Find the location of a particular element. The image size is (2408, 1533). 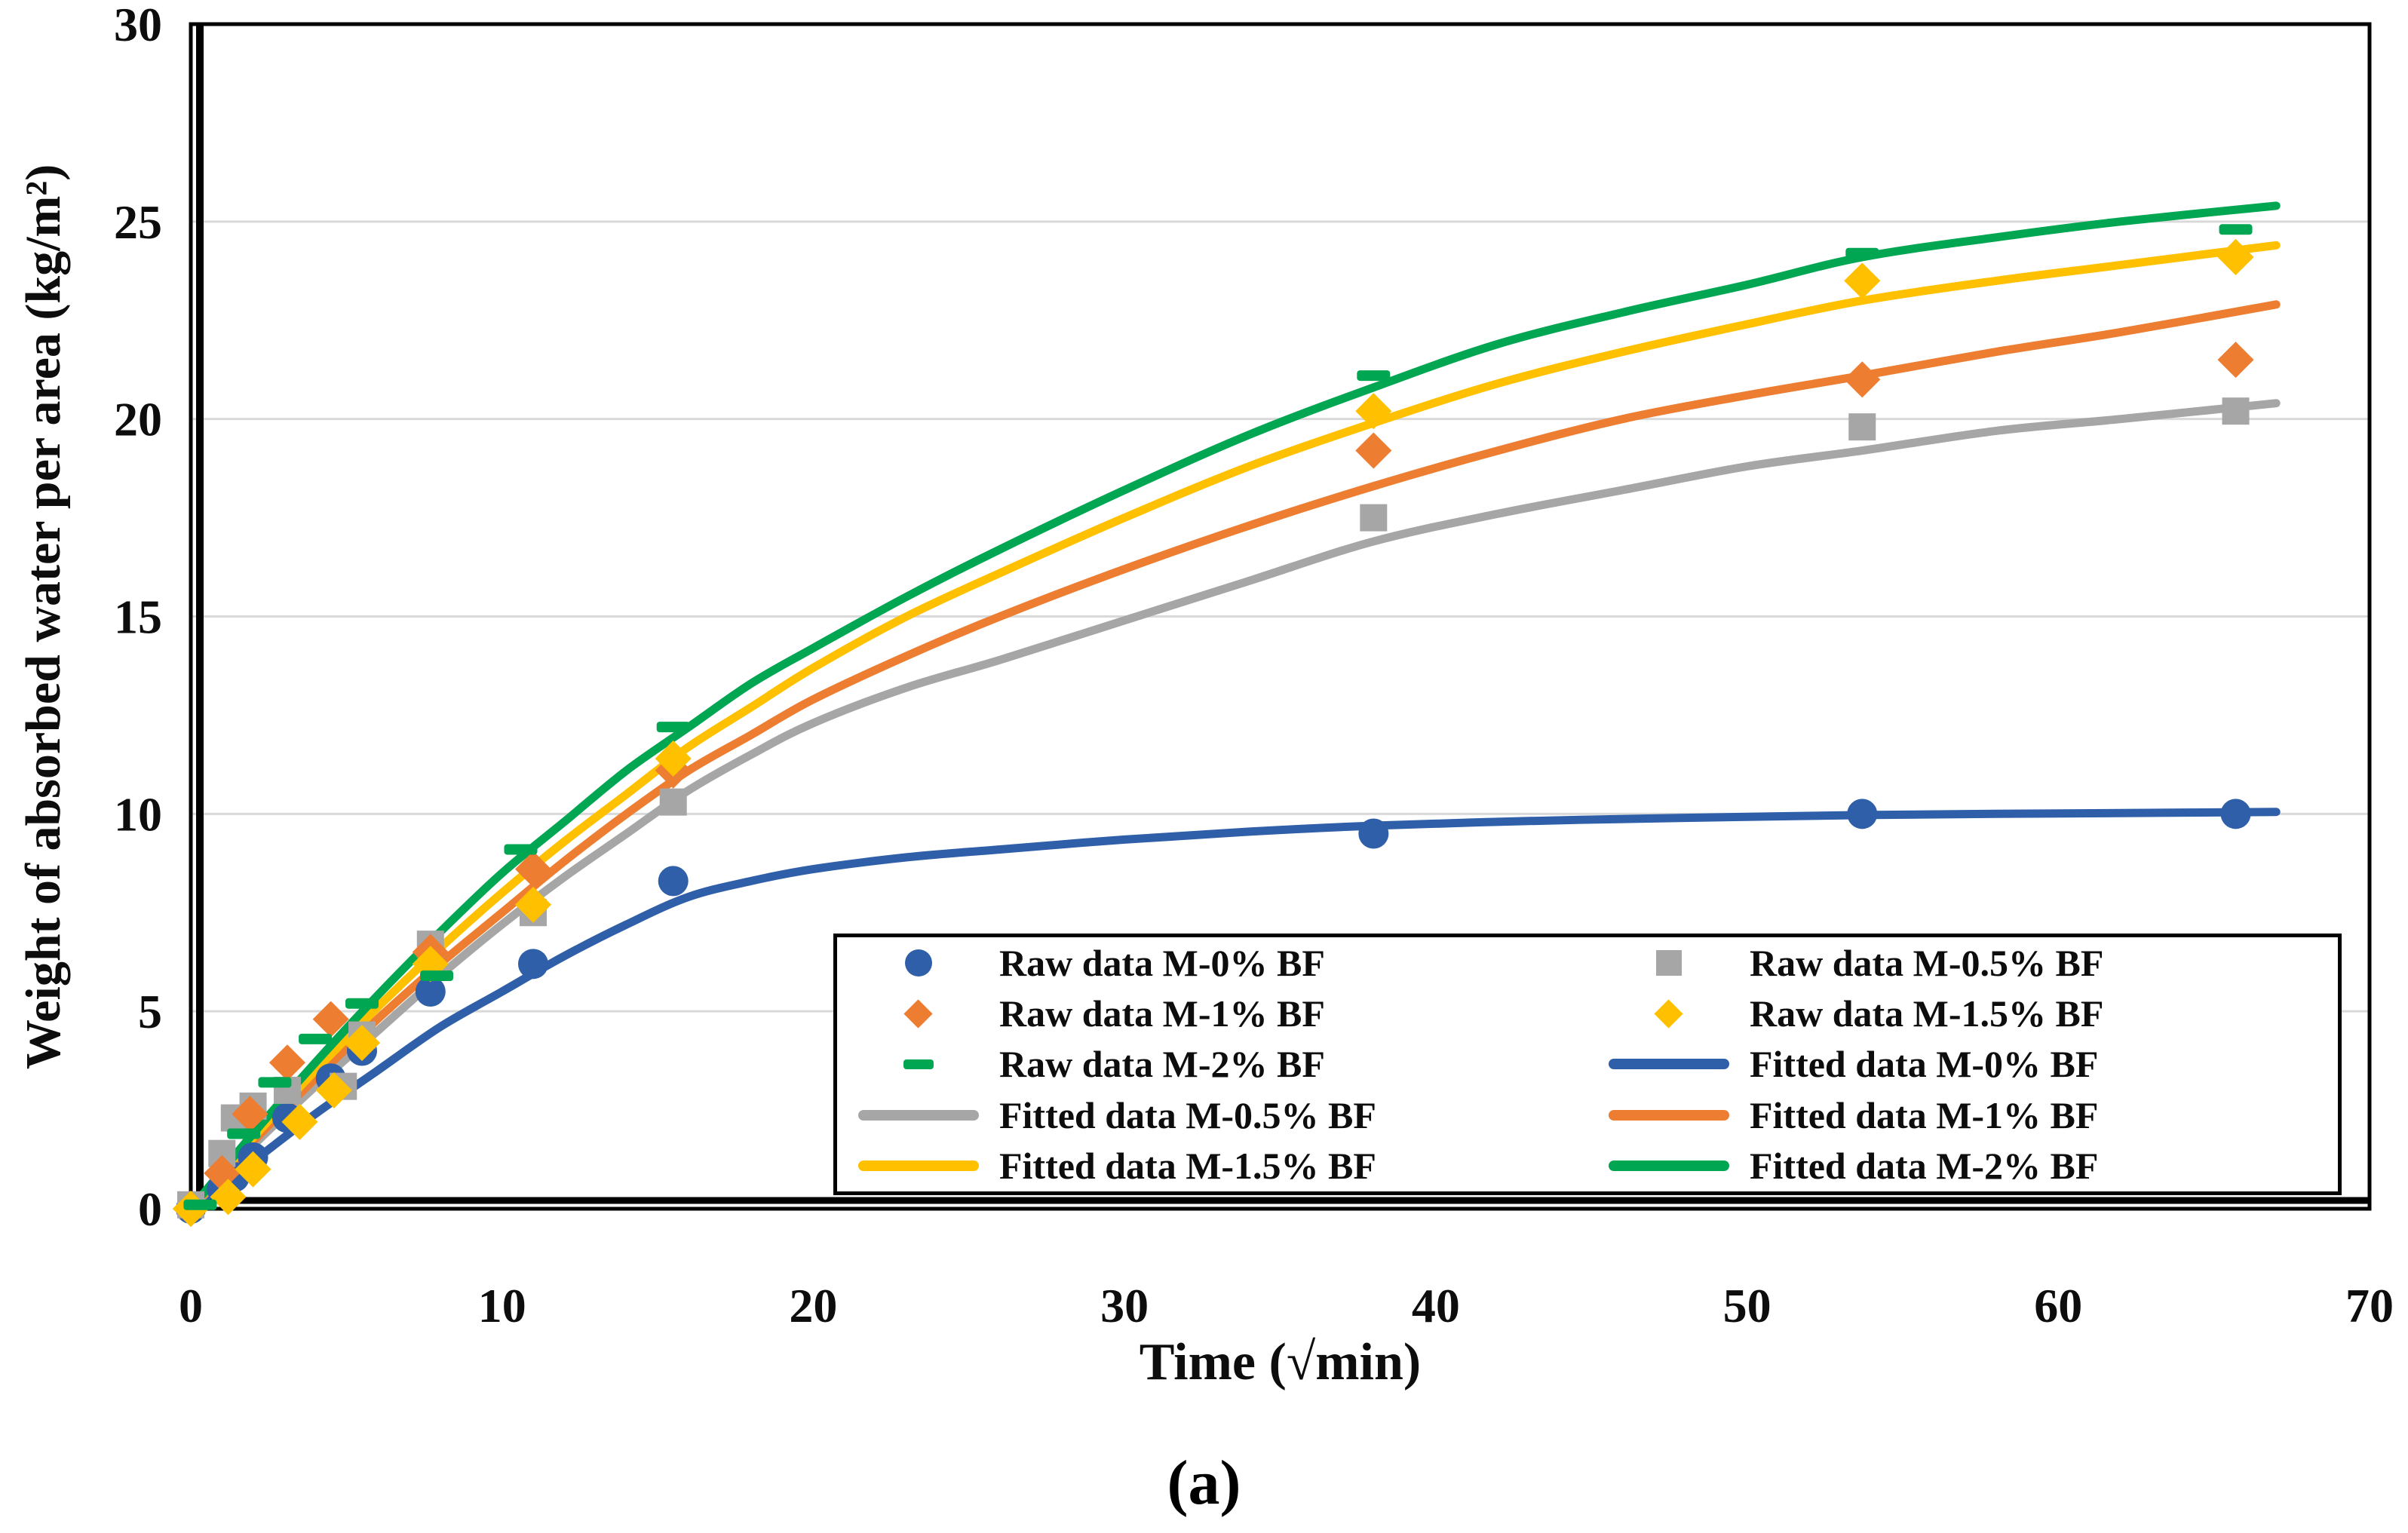

legend-item-fit-1: Fitted data M-1% BF is located at coordinates (1962, 1115).